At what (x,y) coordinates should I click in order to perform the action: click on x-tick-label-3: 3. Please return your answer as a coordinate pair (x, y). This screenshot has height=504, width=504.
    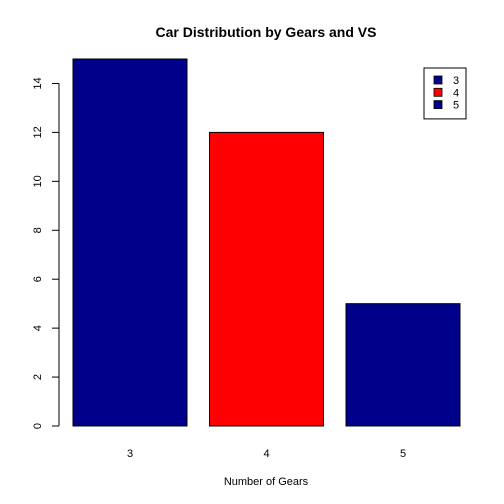
    Looking at the image, I should click on (130, 454).